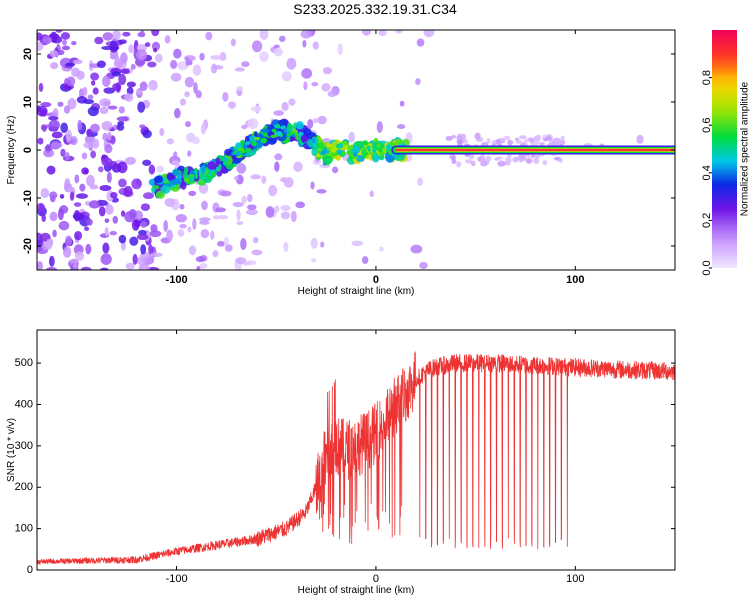  I want to click on colorbar-label: Normalized spectral amplitude, so click(745, 148).